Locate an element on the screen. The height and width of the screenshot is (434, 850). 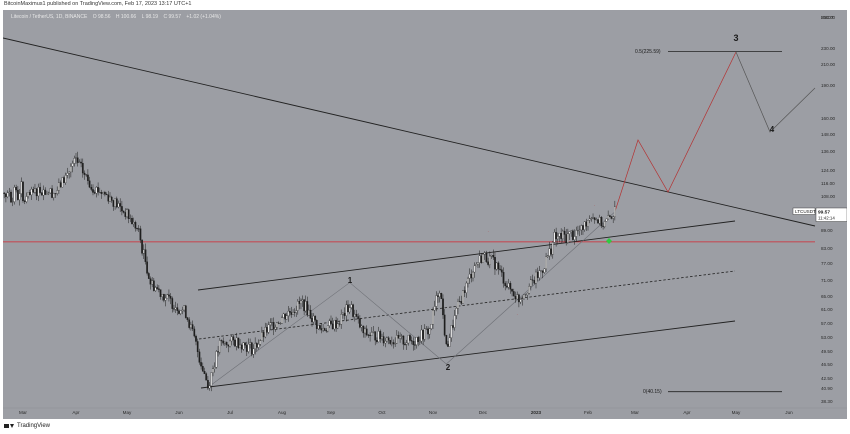
price-tick-label: 77.00 is located at coordinates (827, 263).